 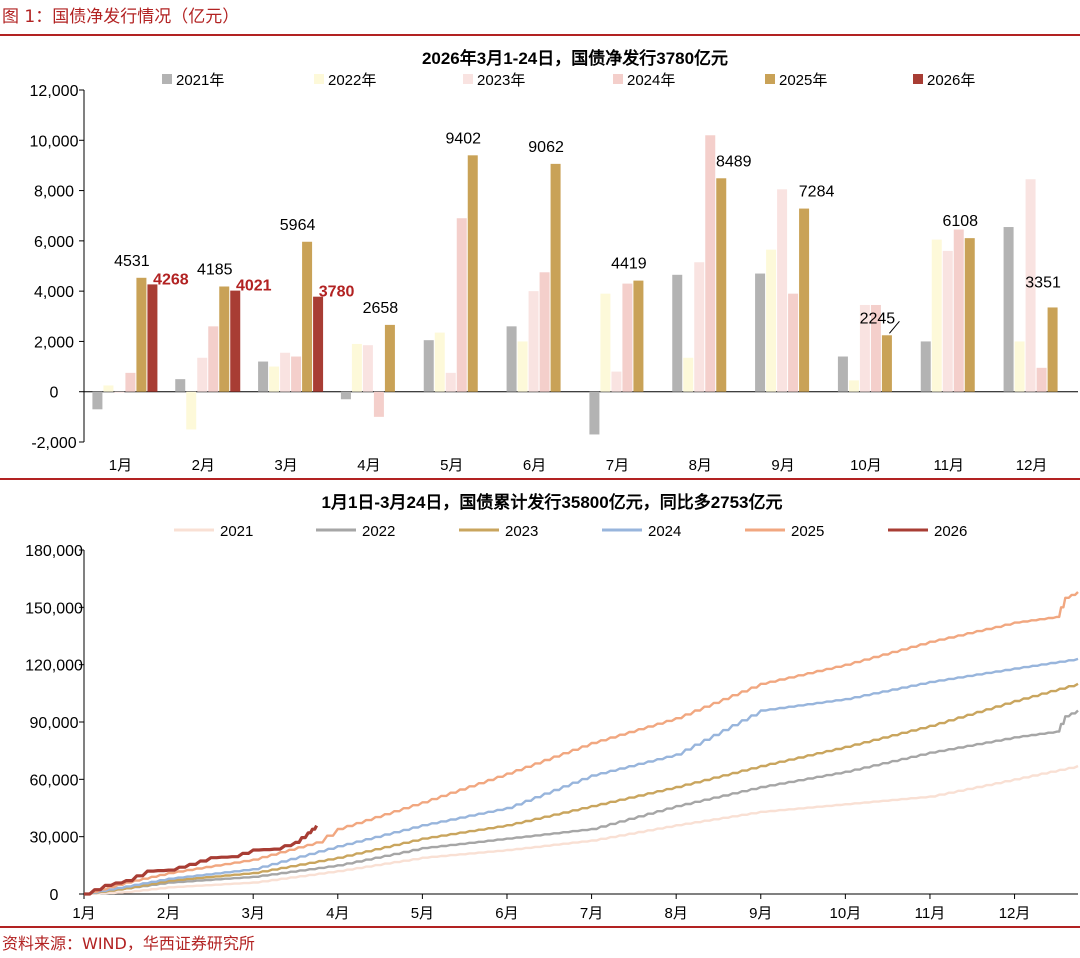 What do you see at coordinates (54, 666) in the screenshot?
I see `line-y-tick-label: 120,000` at bounding box center [54, 666].